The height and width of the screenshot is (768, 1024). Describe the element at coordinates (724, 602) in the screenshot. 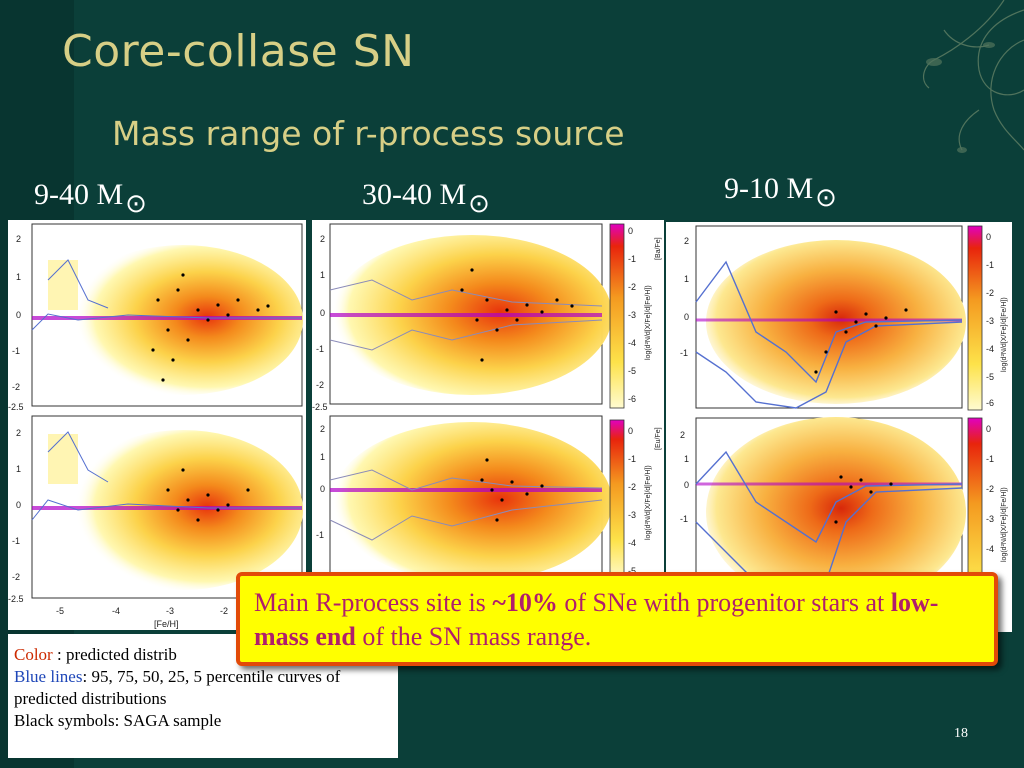

I see `callout-text-2: of SNe with progenitor stars at` at that location.